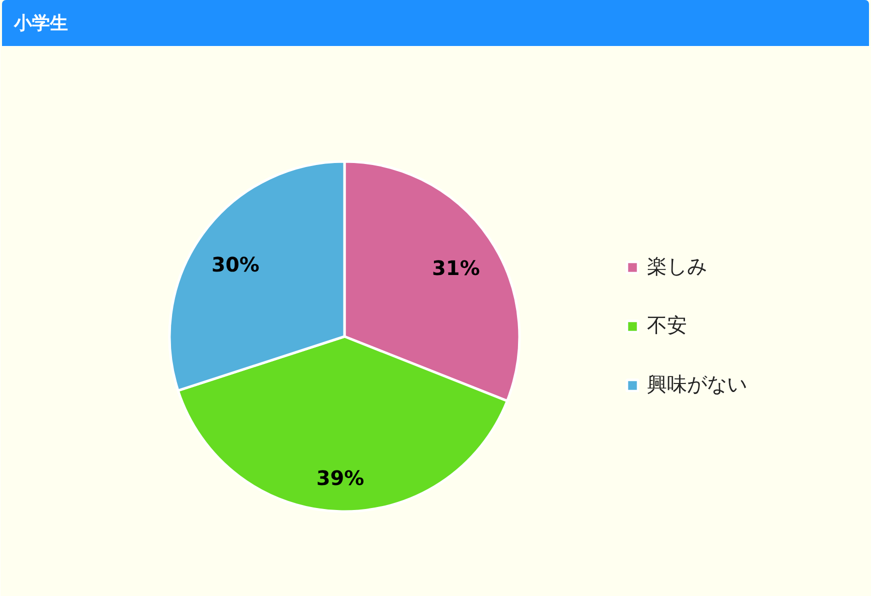 The image size is (871, 596). What do you see at coordinates (697, 384) in the screenshot?
I see `legend-label: 興味がない` at bounding box center [697, 384].